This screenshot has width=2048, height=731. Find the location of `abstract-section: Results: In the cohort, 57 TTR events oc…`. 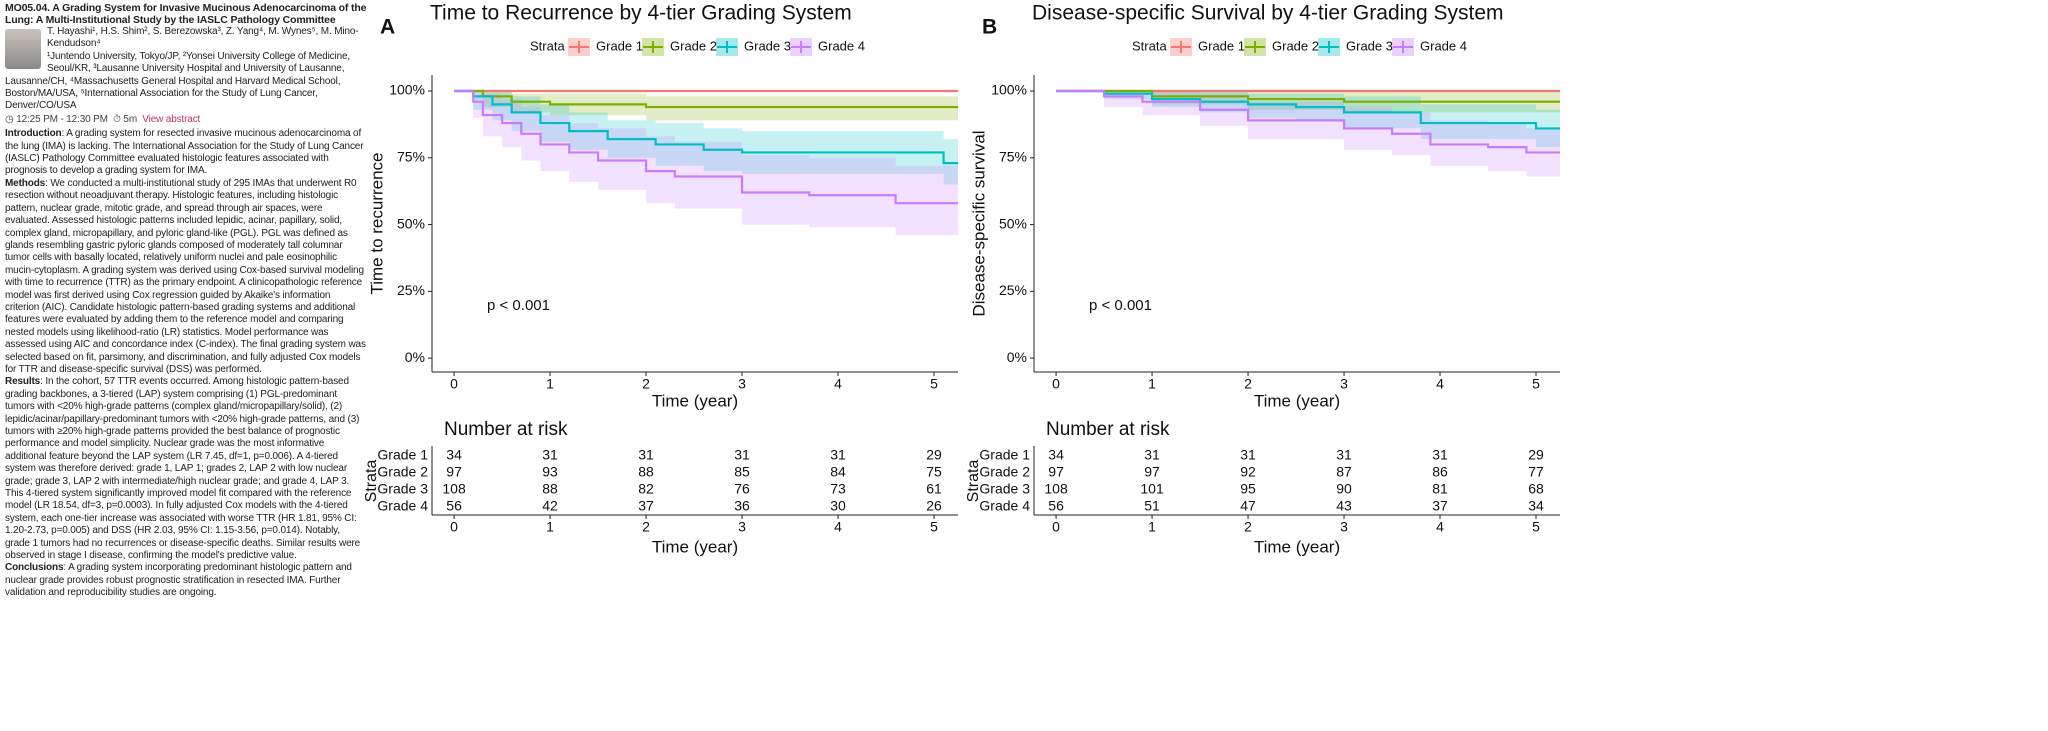

abstract-section: Results: In the cohort, 57 TTR events oc… is located at coordinates (186, 469).